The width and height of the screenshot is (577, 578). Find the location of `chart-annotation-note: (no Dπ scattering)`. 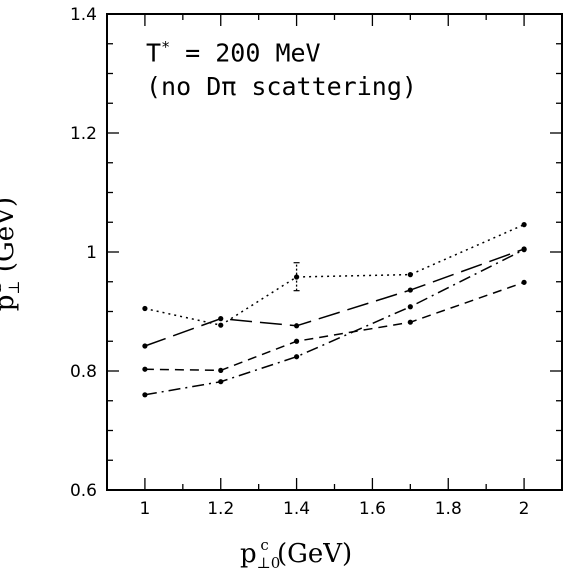

chart-annotation-note: (no Dπ scattering) is located at coordinates (281, 86).